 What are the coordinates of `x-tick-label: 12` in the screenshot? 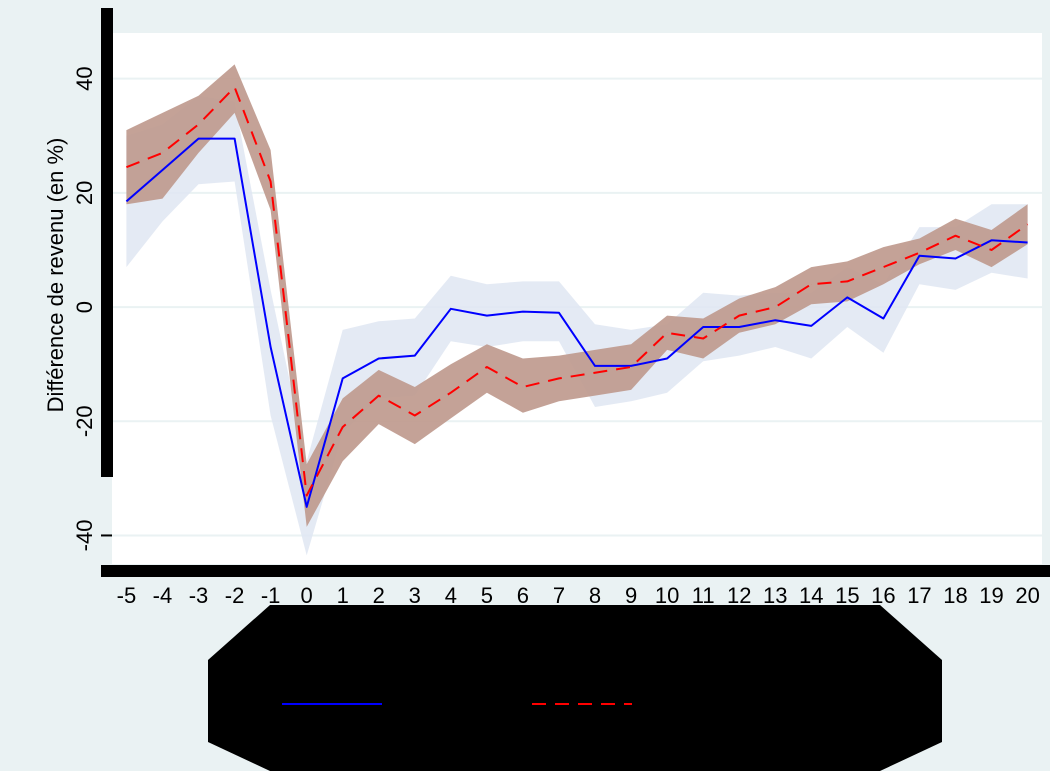 It's located at (739, 595).